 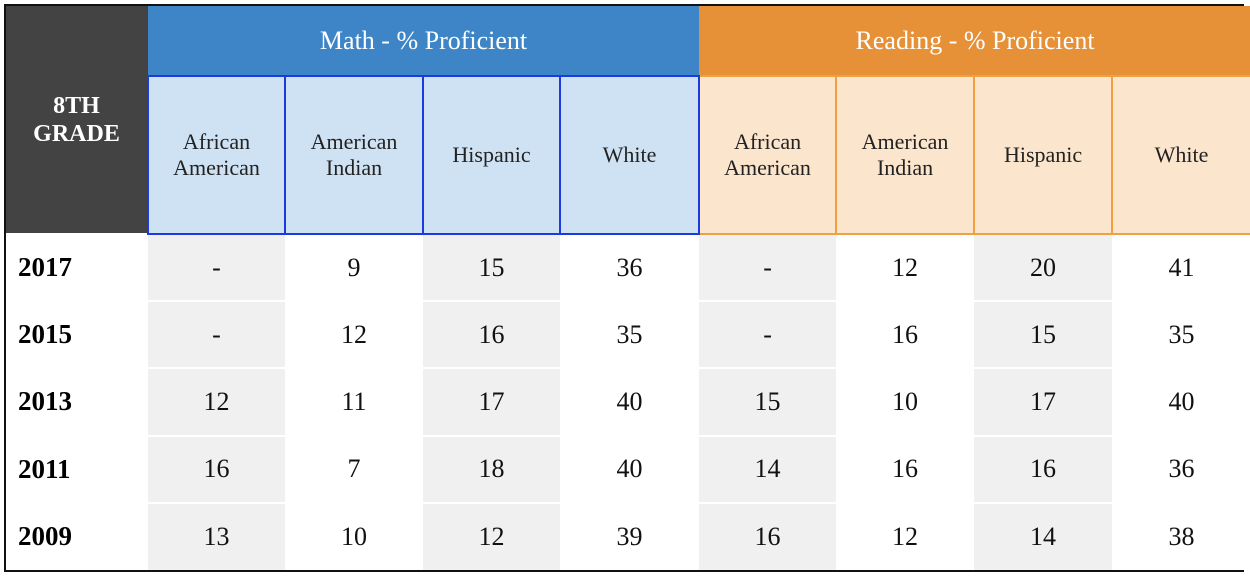 I want to click on math-col-hispanic: Hispanic, so click(x=491, y=155).